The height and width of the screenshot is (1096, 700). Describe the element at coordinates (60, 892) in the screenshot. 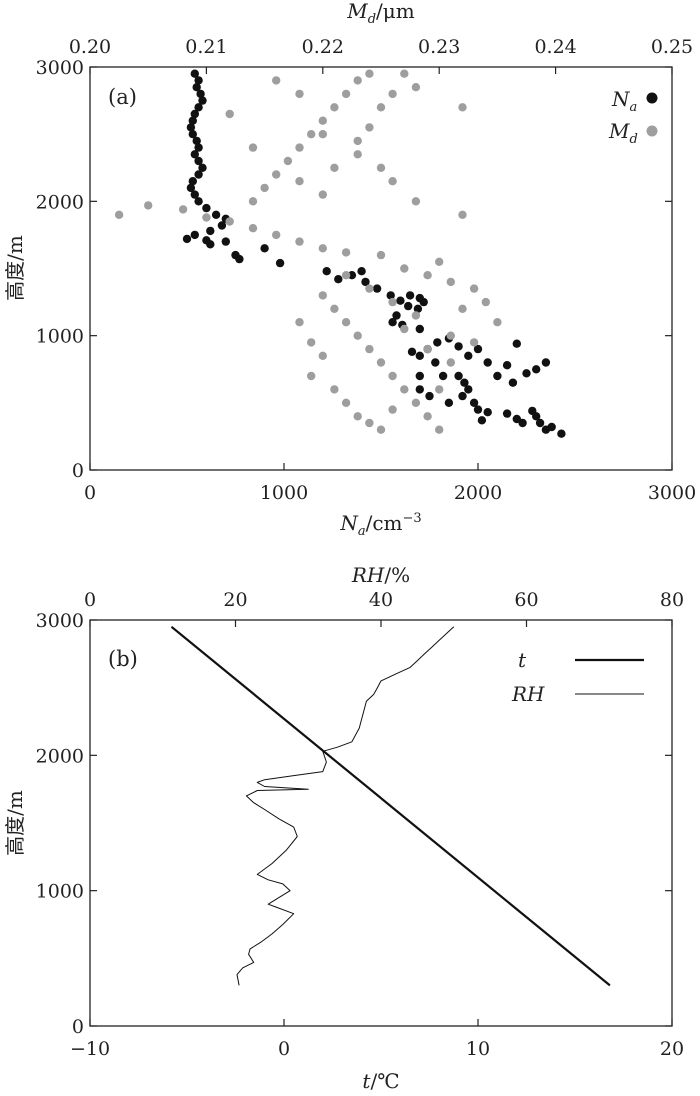

I see `panel-b-ytick-label: 1000` at that location.